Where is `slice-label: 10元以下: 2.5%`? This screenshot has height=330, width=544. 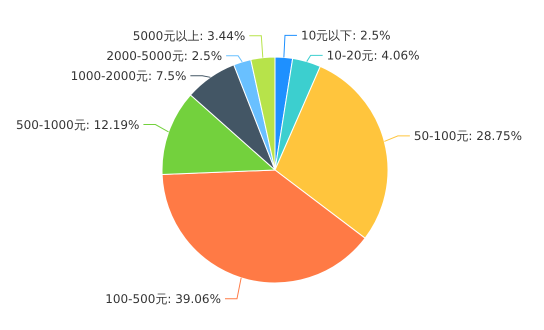
slice-label: 10元以下: 2.5% is located at coordinates (345, 35).